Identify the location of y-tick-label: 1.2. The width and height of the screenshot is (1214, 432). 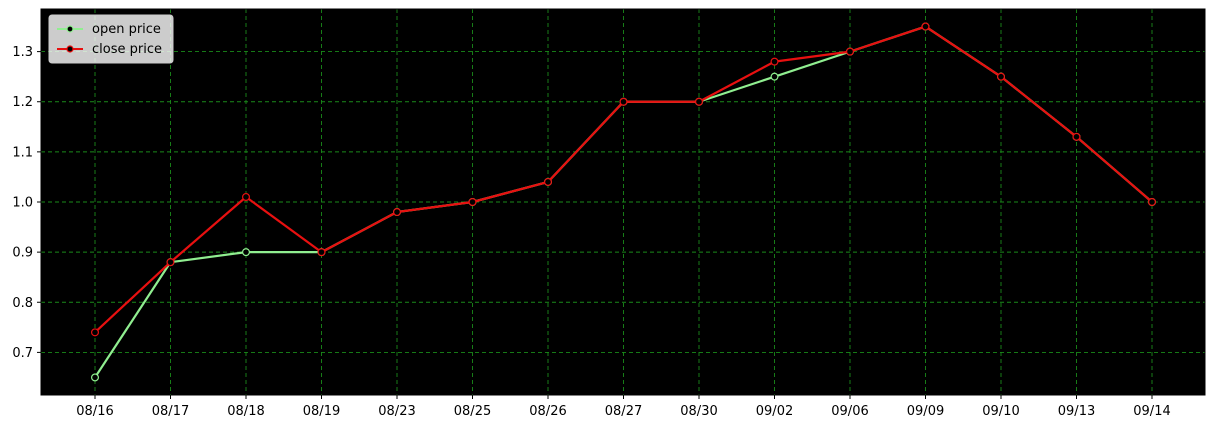
(22, 102).